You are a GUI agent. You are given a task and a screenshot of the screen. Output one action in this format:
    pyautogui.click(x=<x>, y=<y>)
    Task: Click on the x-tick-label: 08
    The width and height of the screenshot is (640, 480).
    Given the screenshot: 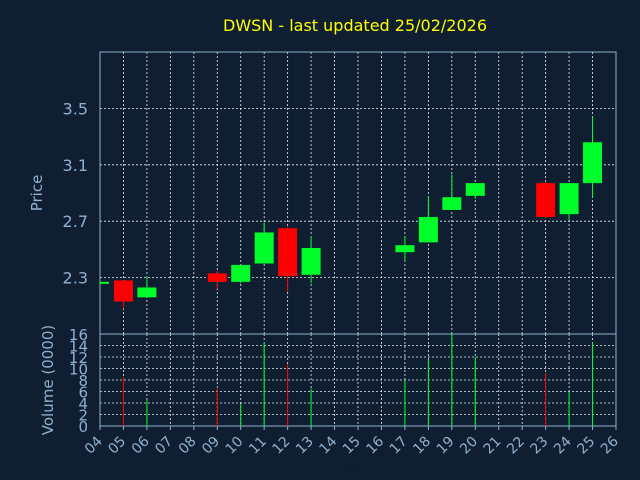 What is the action you would take?
    pyautogui.click(x=188, y=446)
    